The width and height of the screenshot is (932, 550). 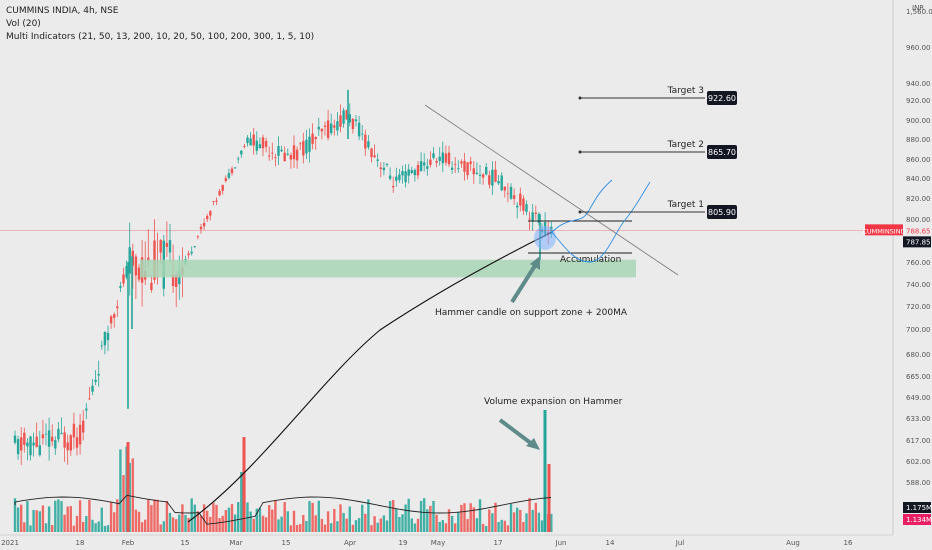 I want to click on symbol-title: CUMMINS INDIA, 4h, NSE, so click(x=62, y=11).